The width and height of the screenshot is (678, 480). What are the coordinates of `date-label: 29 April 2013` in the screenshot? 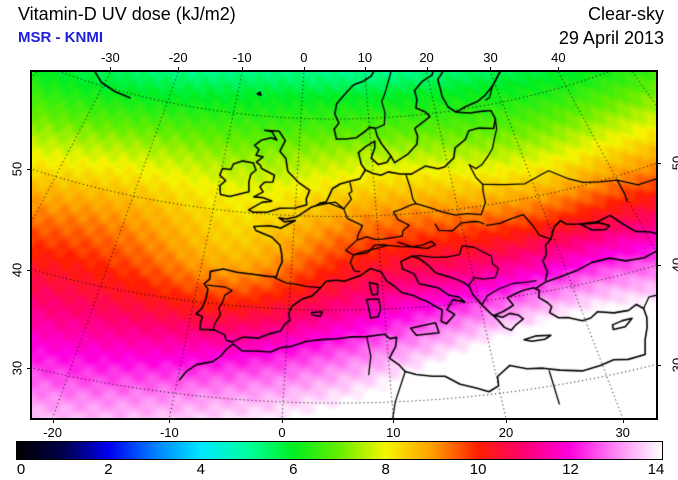 It's located at (611, 38).